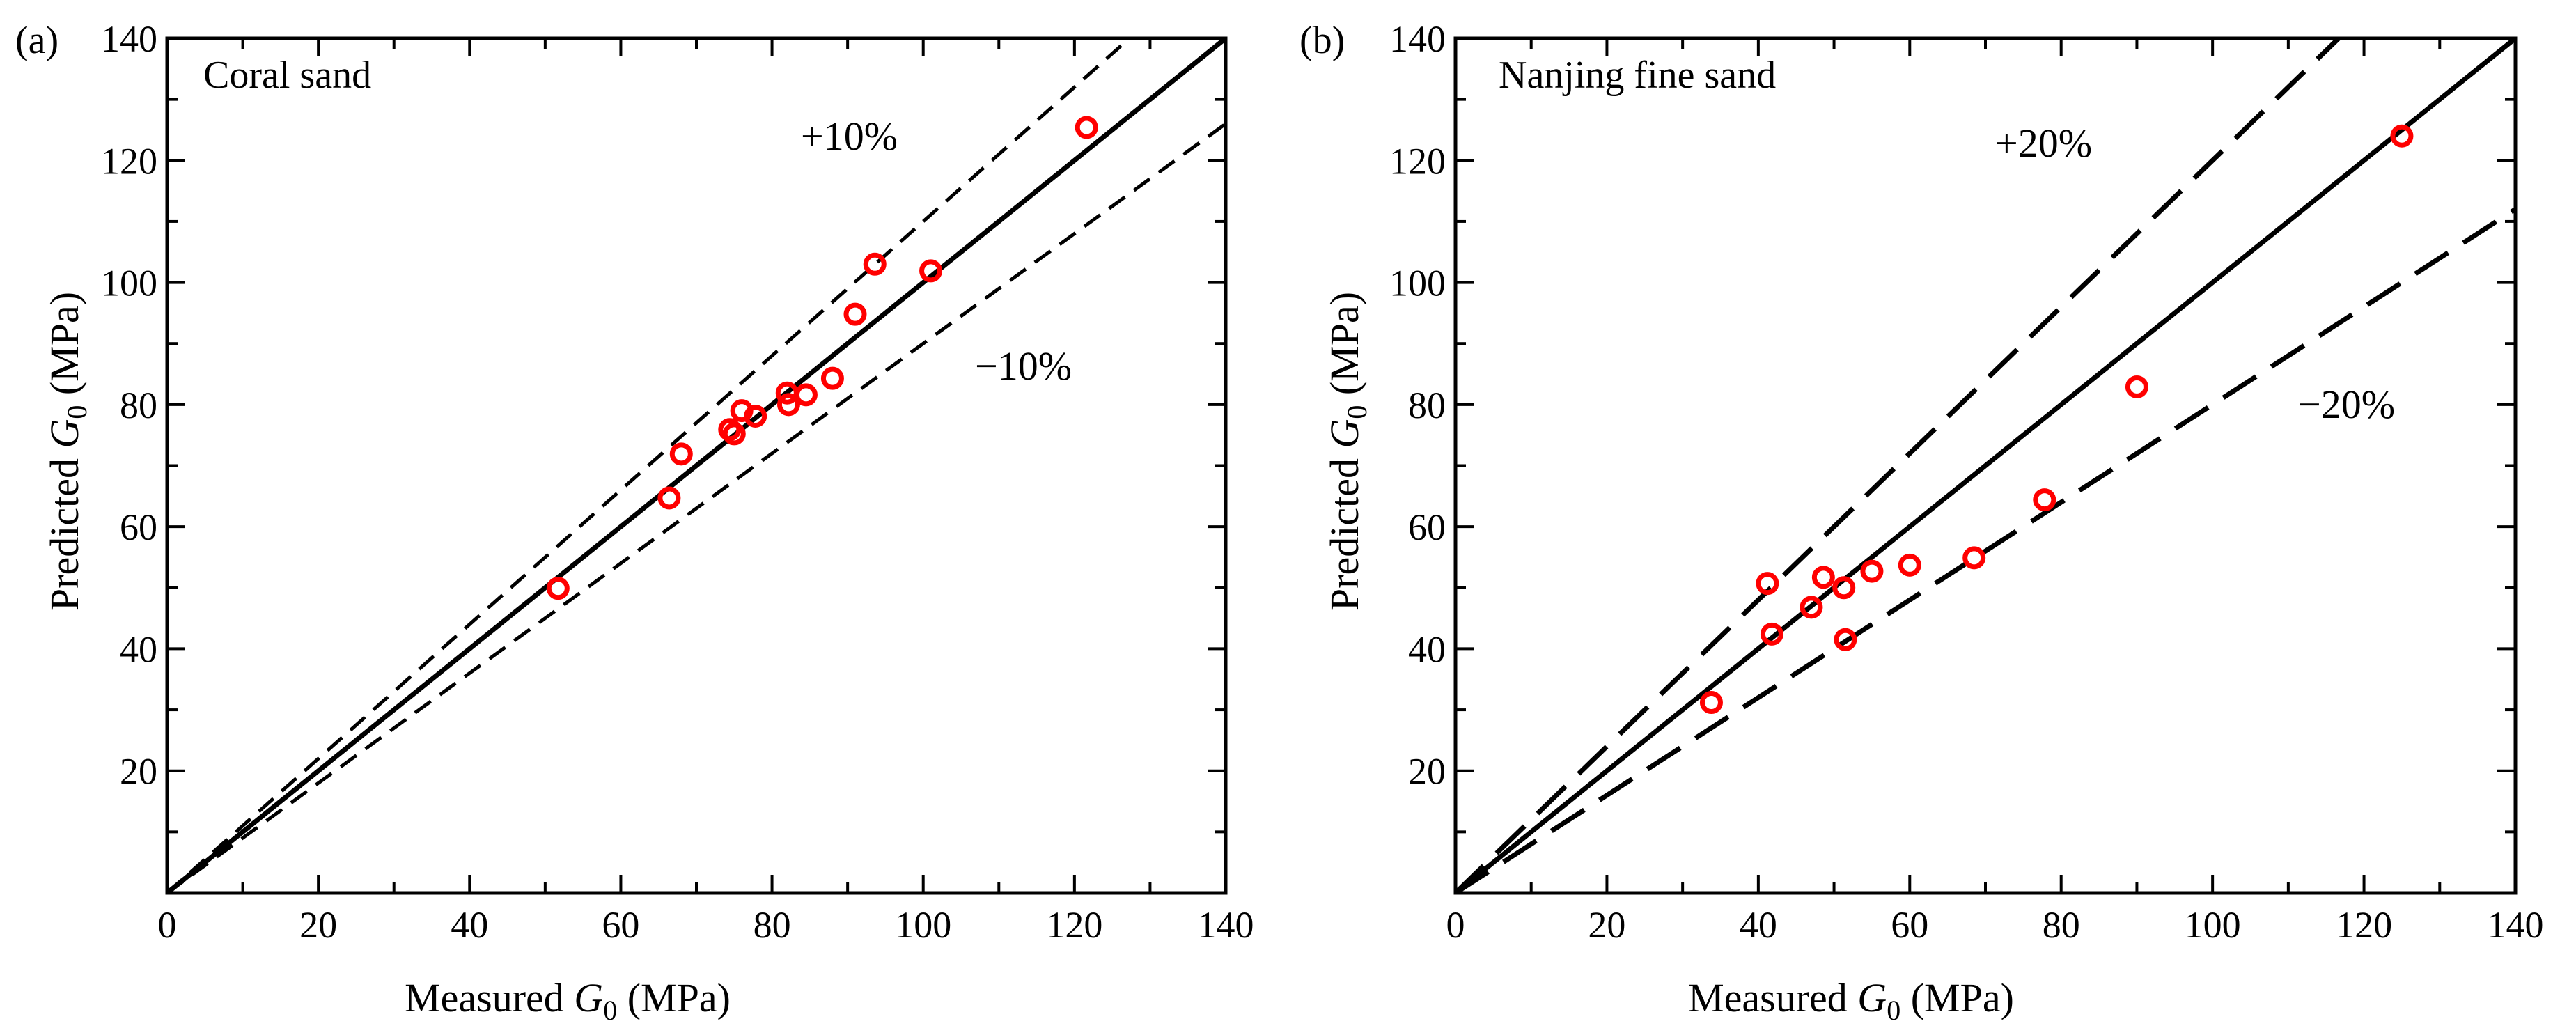  What do you see at coordinates (1851, 1000) in the screenshot?
I see `panel-b-x-axis-label: Measured G0 (MPa)` at bounding box center [1851, 1000].